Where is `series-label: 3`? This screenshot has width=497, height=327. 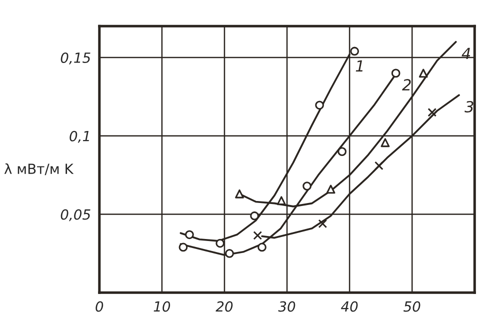
series-label: 3 is located at coordinates (469, 106).